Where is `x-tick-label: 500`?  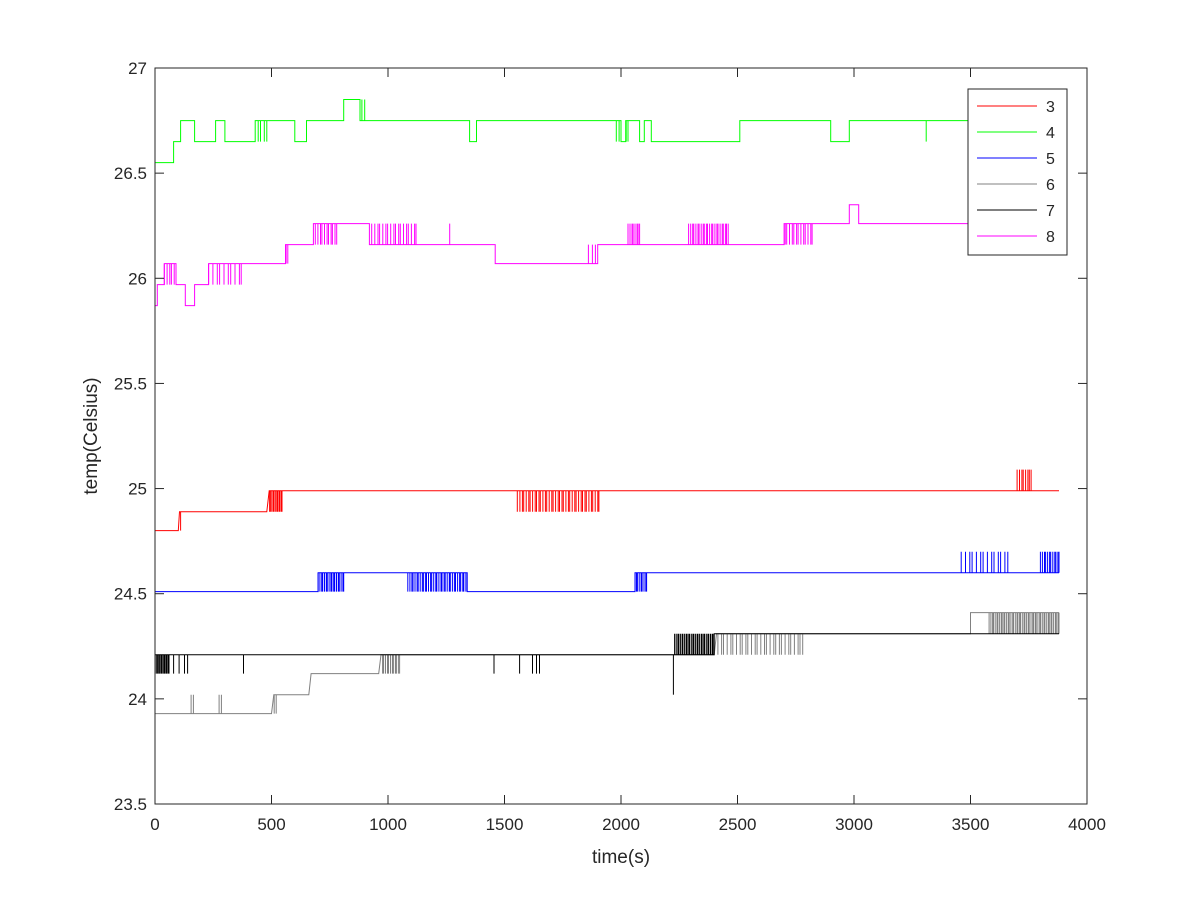 x-tick-label: 500 is located at coordinates (271, 824).